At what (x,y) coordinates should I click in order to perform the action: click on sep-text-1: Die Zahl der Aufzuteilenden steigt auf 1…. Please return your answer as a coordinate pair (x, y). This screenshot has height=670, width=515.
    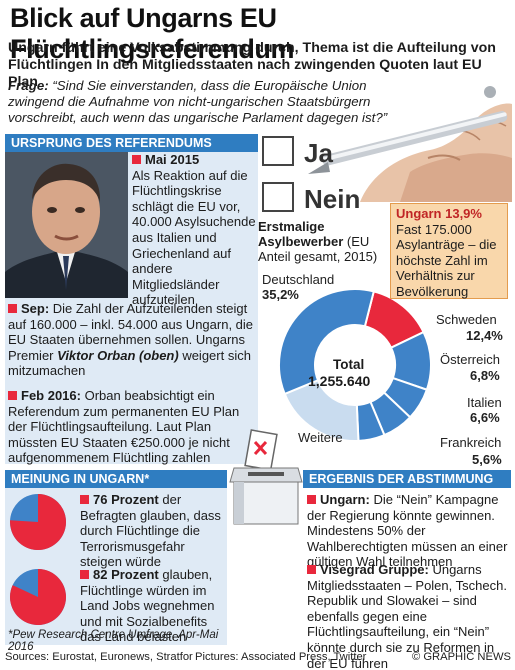
    Looking at the image, I should click on (131, 332).